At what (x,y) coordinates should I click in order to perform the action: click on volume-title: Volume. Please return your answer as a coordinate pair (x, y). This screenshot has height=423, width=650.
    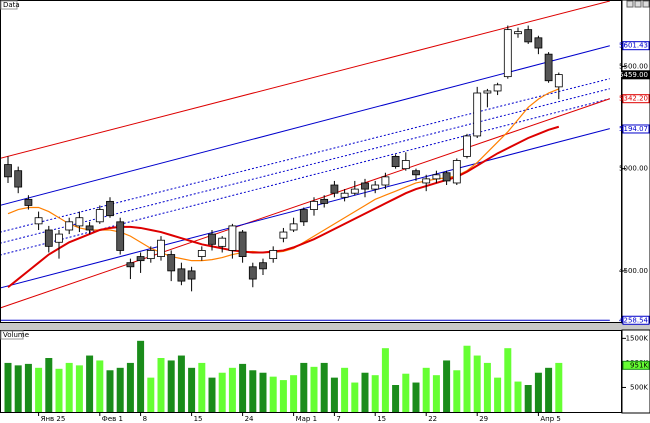
    Looking at the image, I should click on (16, 335).